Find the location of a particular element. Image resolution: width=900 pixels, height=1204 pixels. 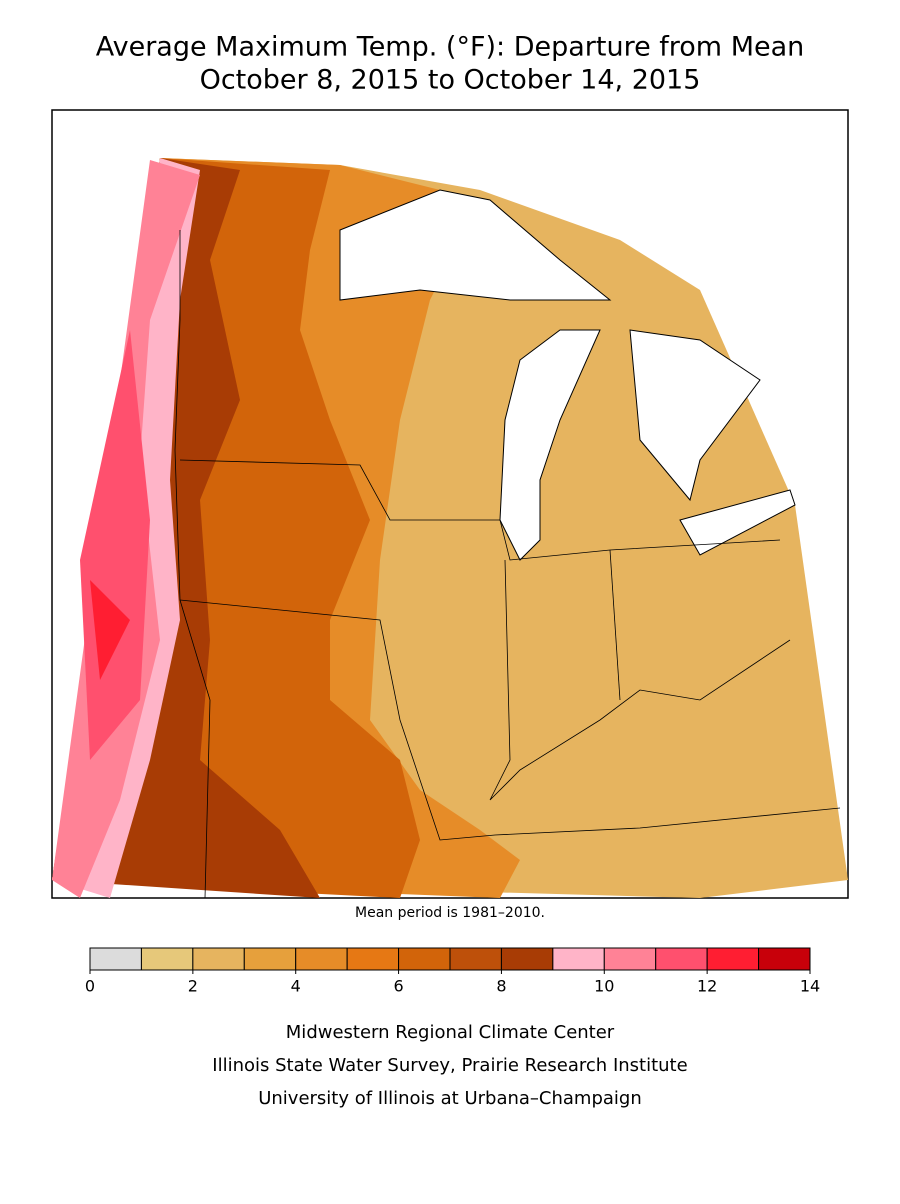

tick-label: 2 is located at coordinates (193, 986).